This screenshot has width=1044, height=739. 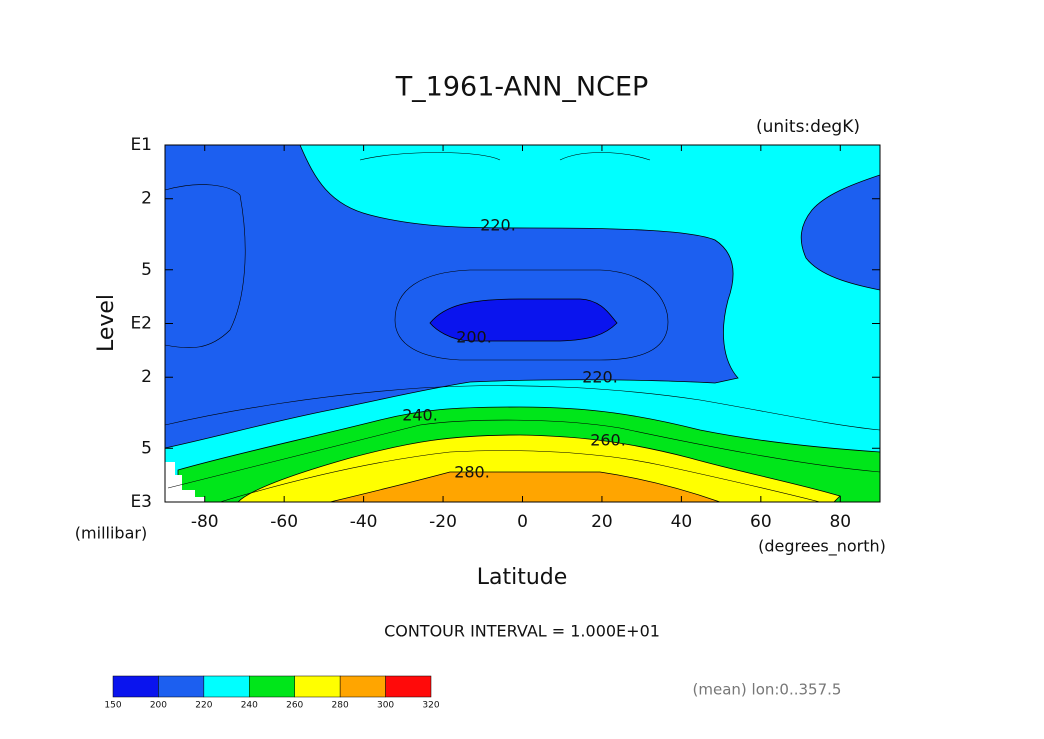 I want to click on chart-title: T_1961-ANN_NCEP, so click(x=522, y=87).